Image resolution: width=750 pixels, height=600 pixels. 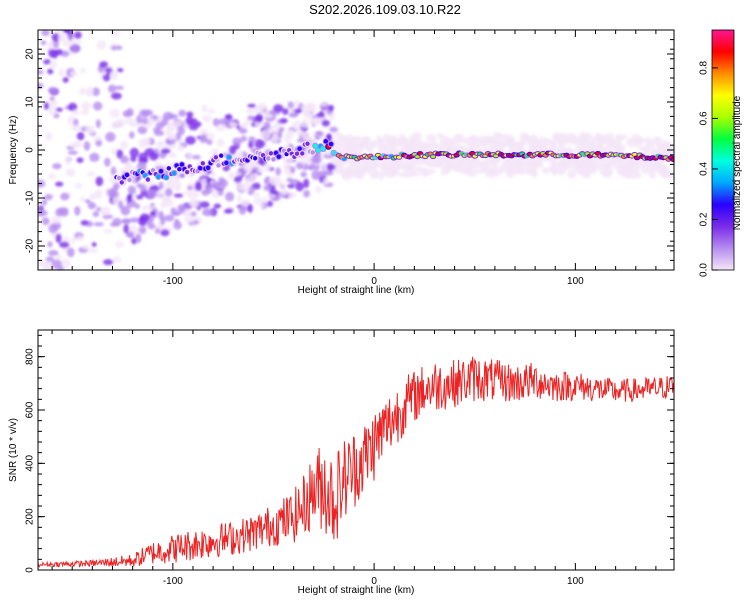 What do you see at coordinates (374, 581) in the screenshot?
I see `snr-x-tick-label: 0` at bounding box center [374, 581].